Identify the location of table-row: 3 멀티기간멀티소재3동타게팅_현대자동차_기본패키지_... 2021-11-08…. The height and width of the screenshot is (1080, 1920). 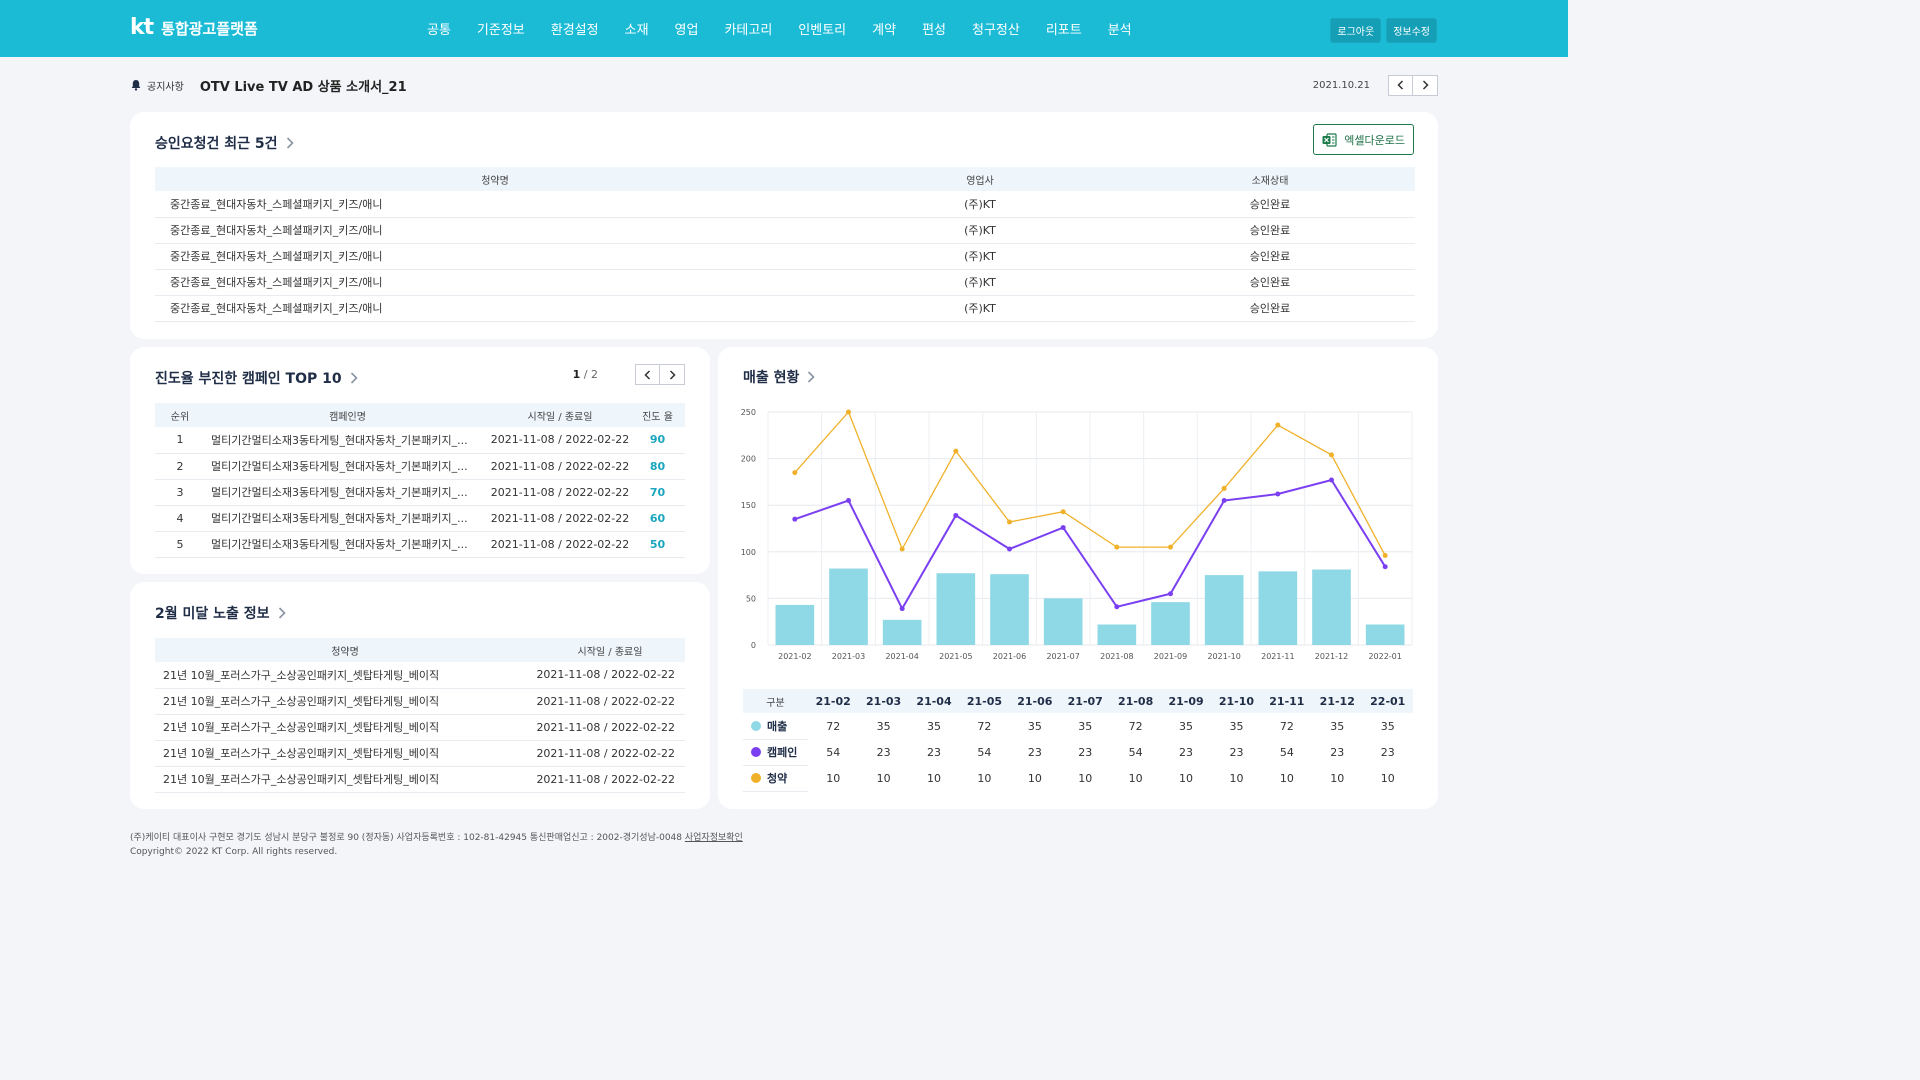
(420, 492).